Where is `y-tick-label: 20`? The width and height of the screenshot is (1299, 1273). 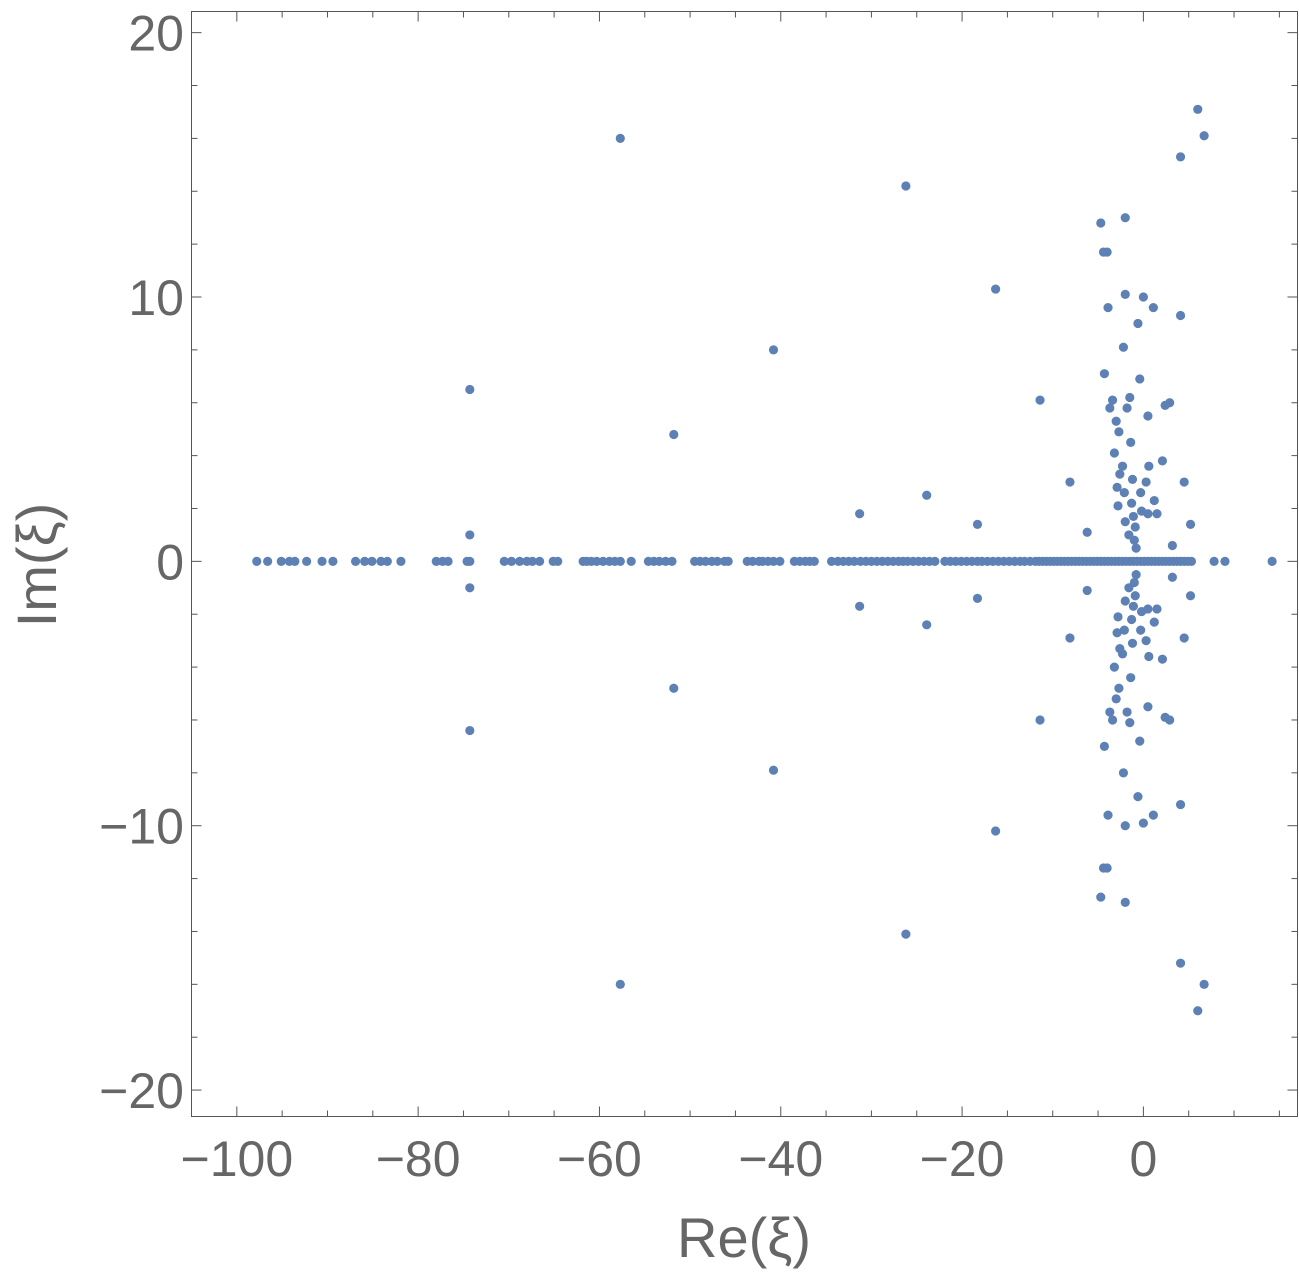 y-tick-label: 20 is located at coordinates (156, 34).